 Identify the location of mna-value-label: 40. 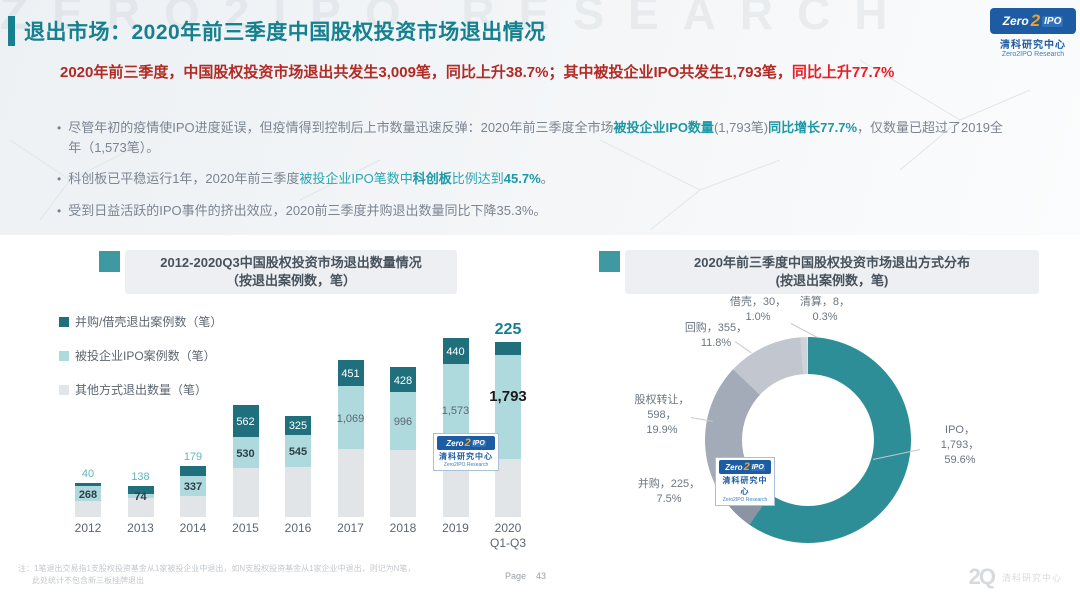
(88, 474).